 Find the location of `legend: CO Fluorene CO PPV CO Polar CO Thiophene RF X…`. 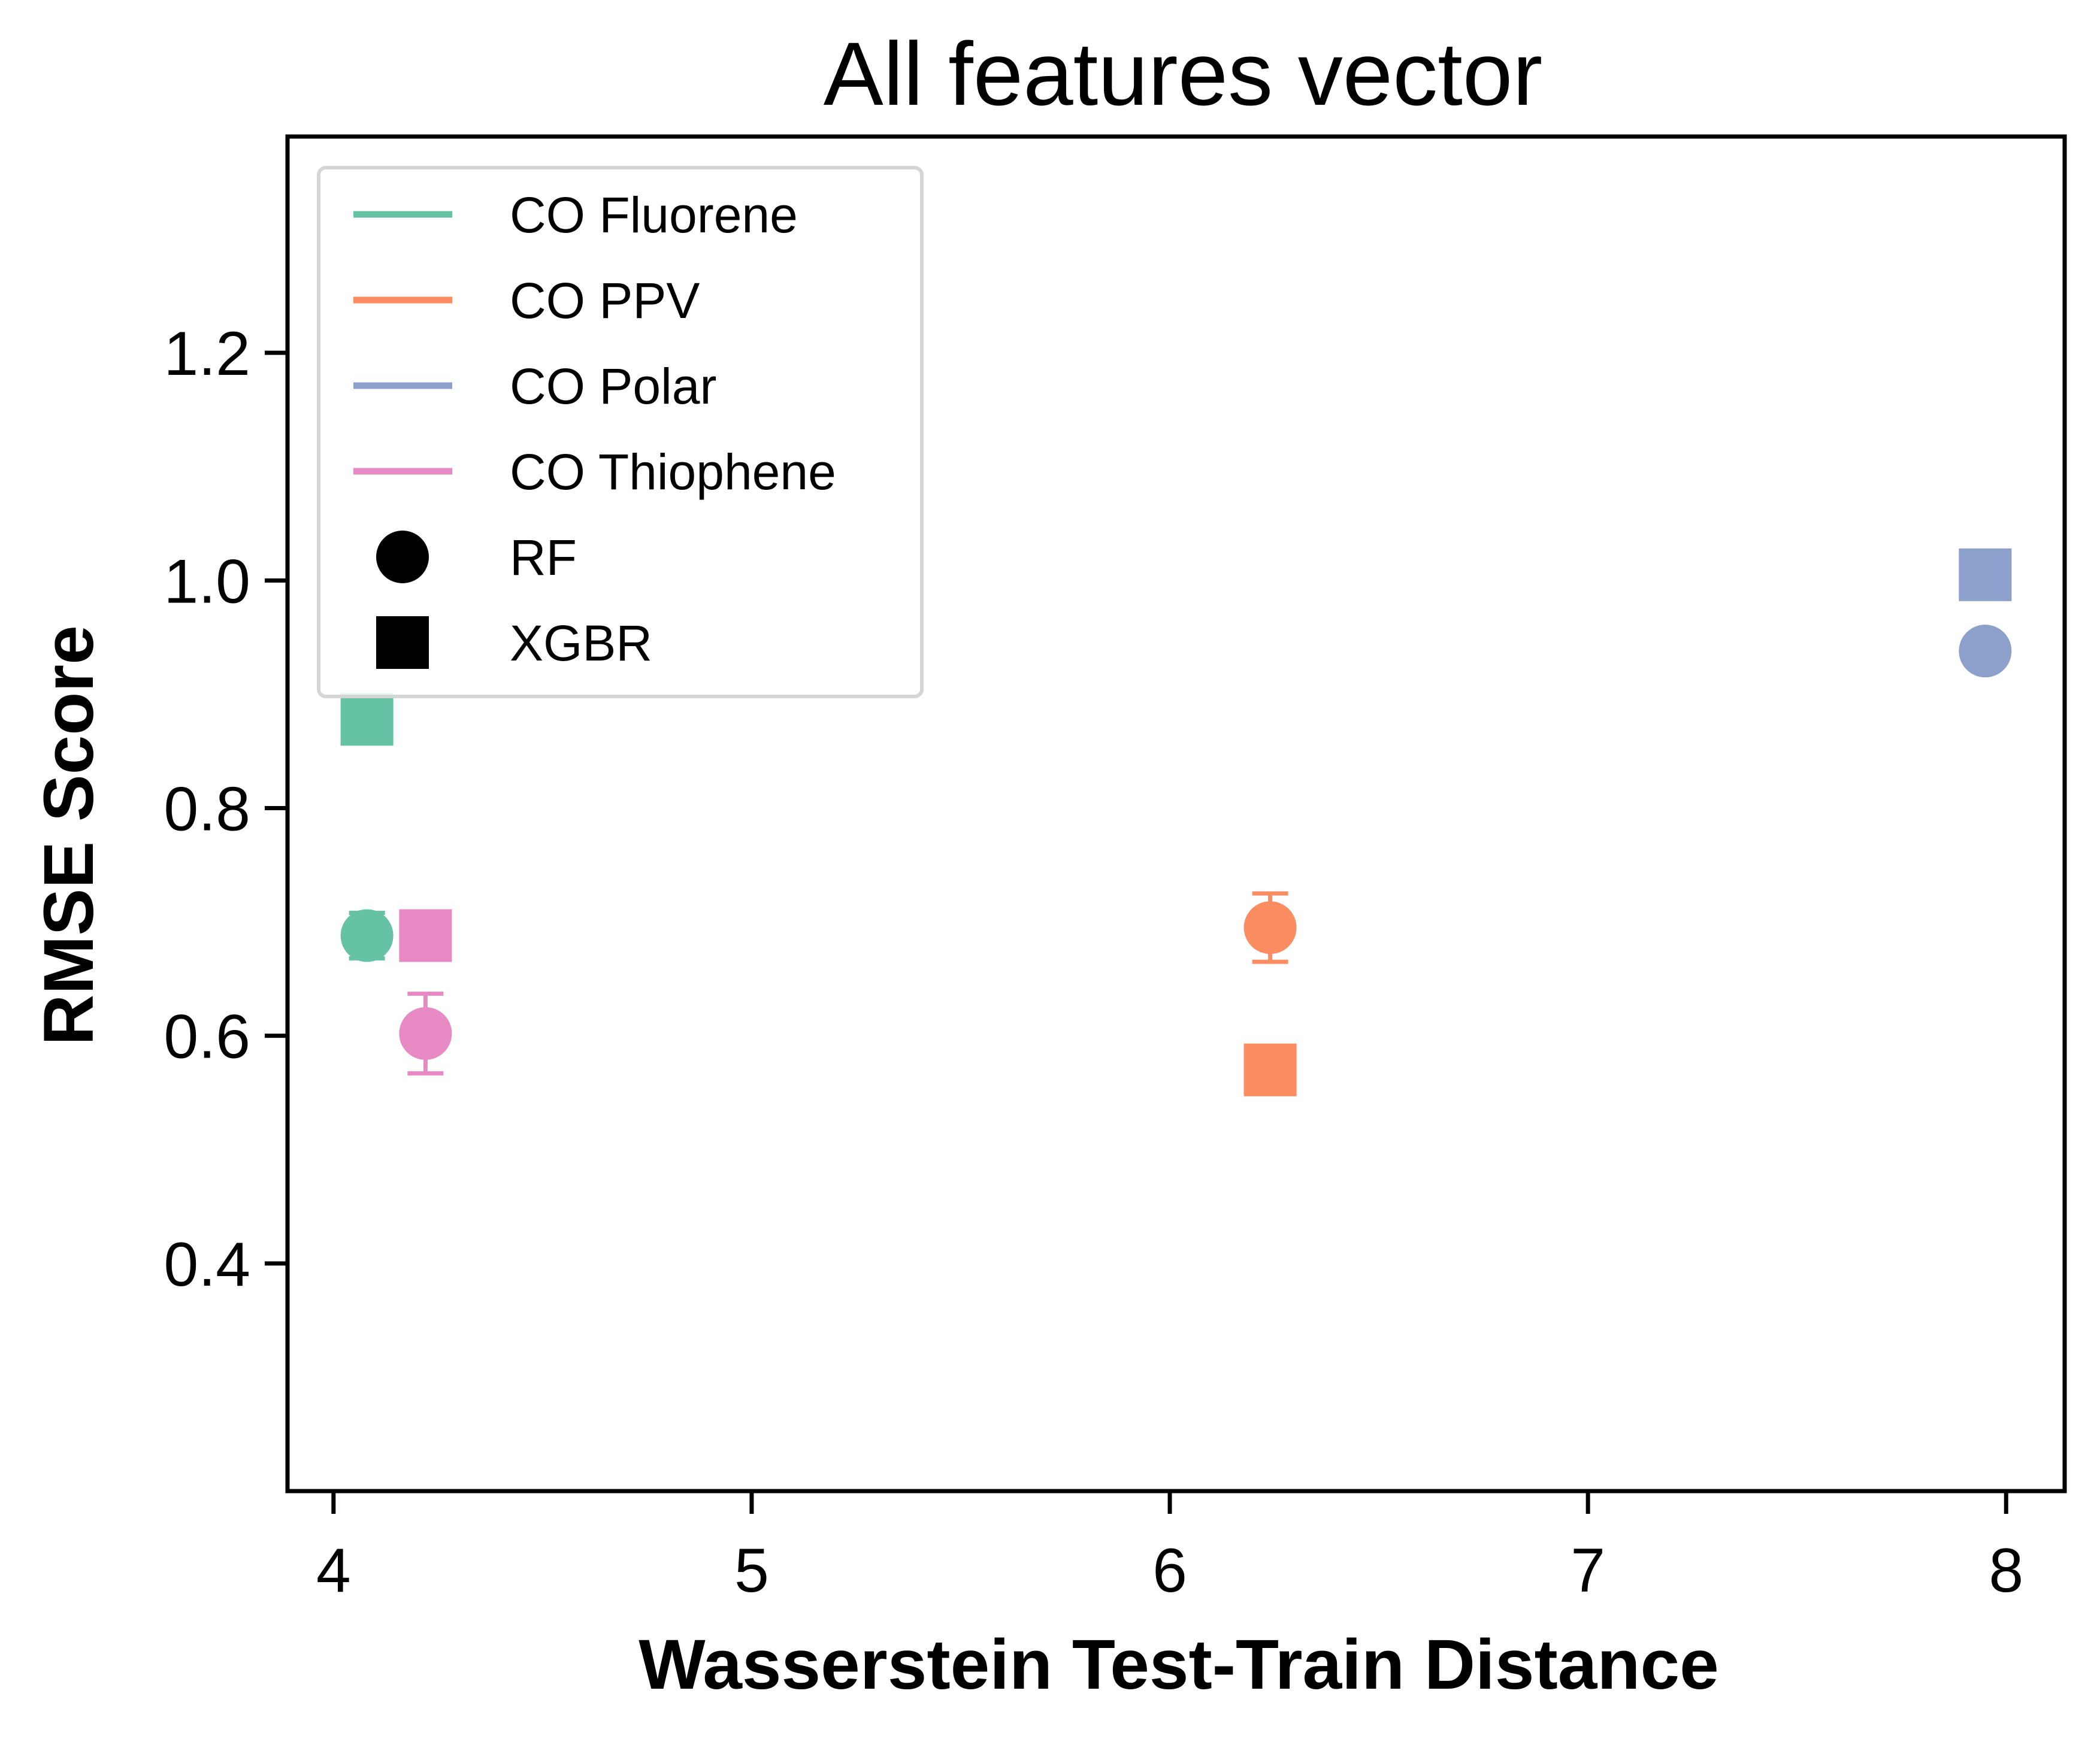

legend: CO Fluorene CO PPV CO Polar CO Thiophene RF X… is located at coordinates (621, 432).